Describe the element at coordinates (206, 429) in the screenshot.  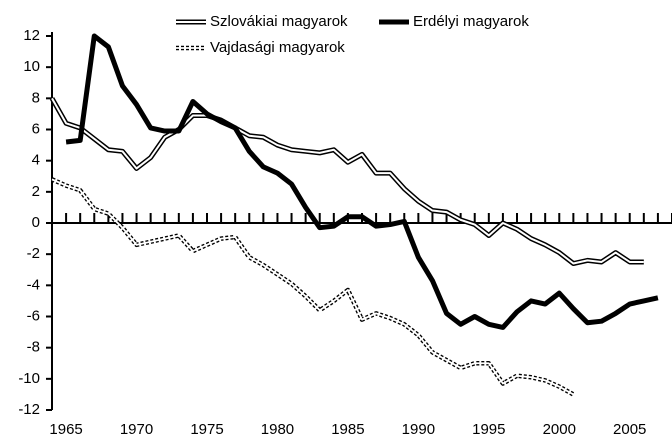
I see `x-tick-label: 1975` at that location.